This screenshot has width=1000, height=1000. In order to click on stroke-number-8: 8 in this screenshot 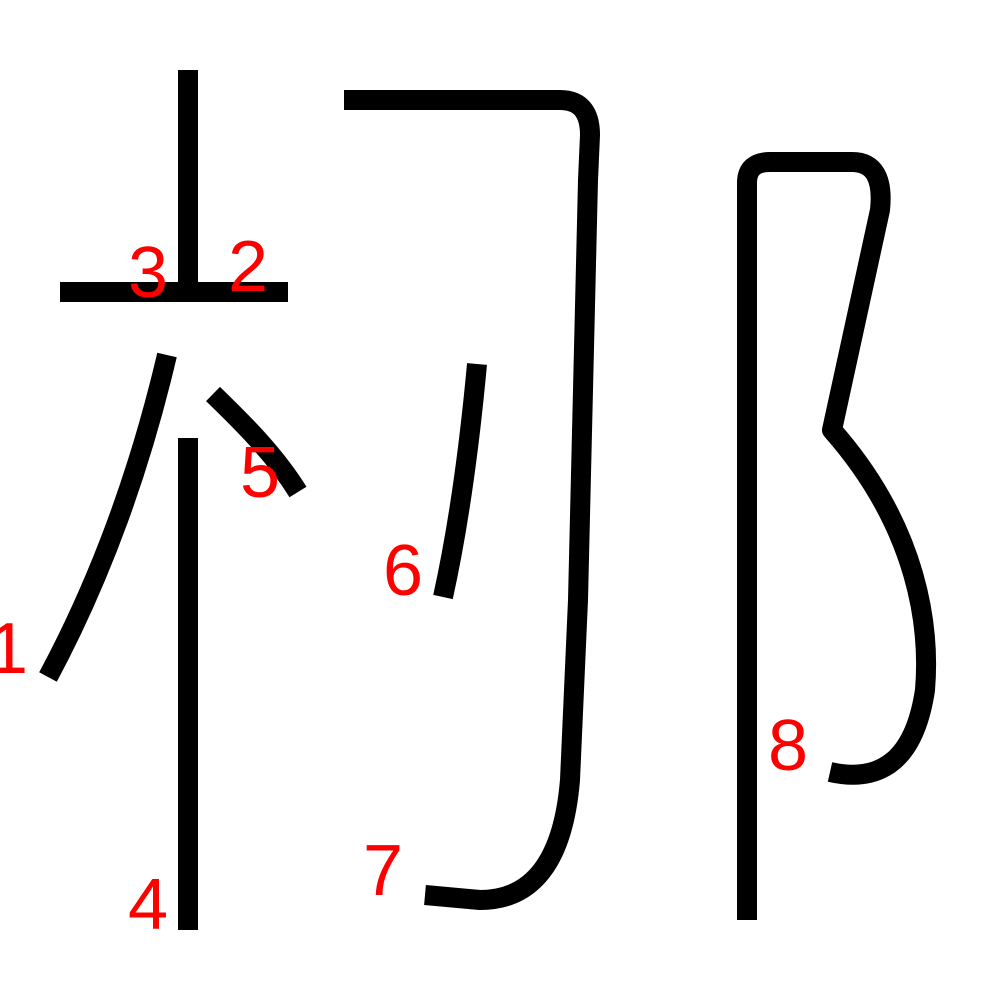, I will do `click(788, 746)`.